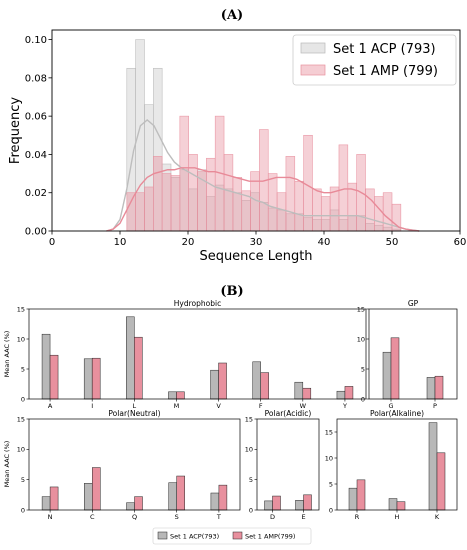 The height and width of the screenshot is (550, 467). Describe the element at coordinates (282, 465) in the screenshot. I see `group-polar-acidic: D E 0 5 10 15 Polar(Acidic)` at that location.